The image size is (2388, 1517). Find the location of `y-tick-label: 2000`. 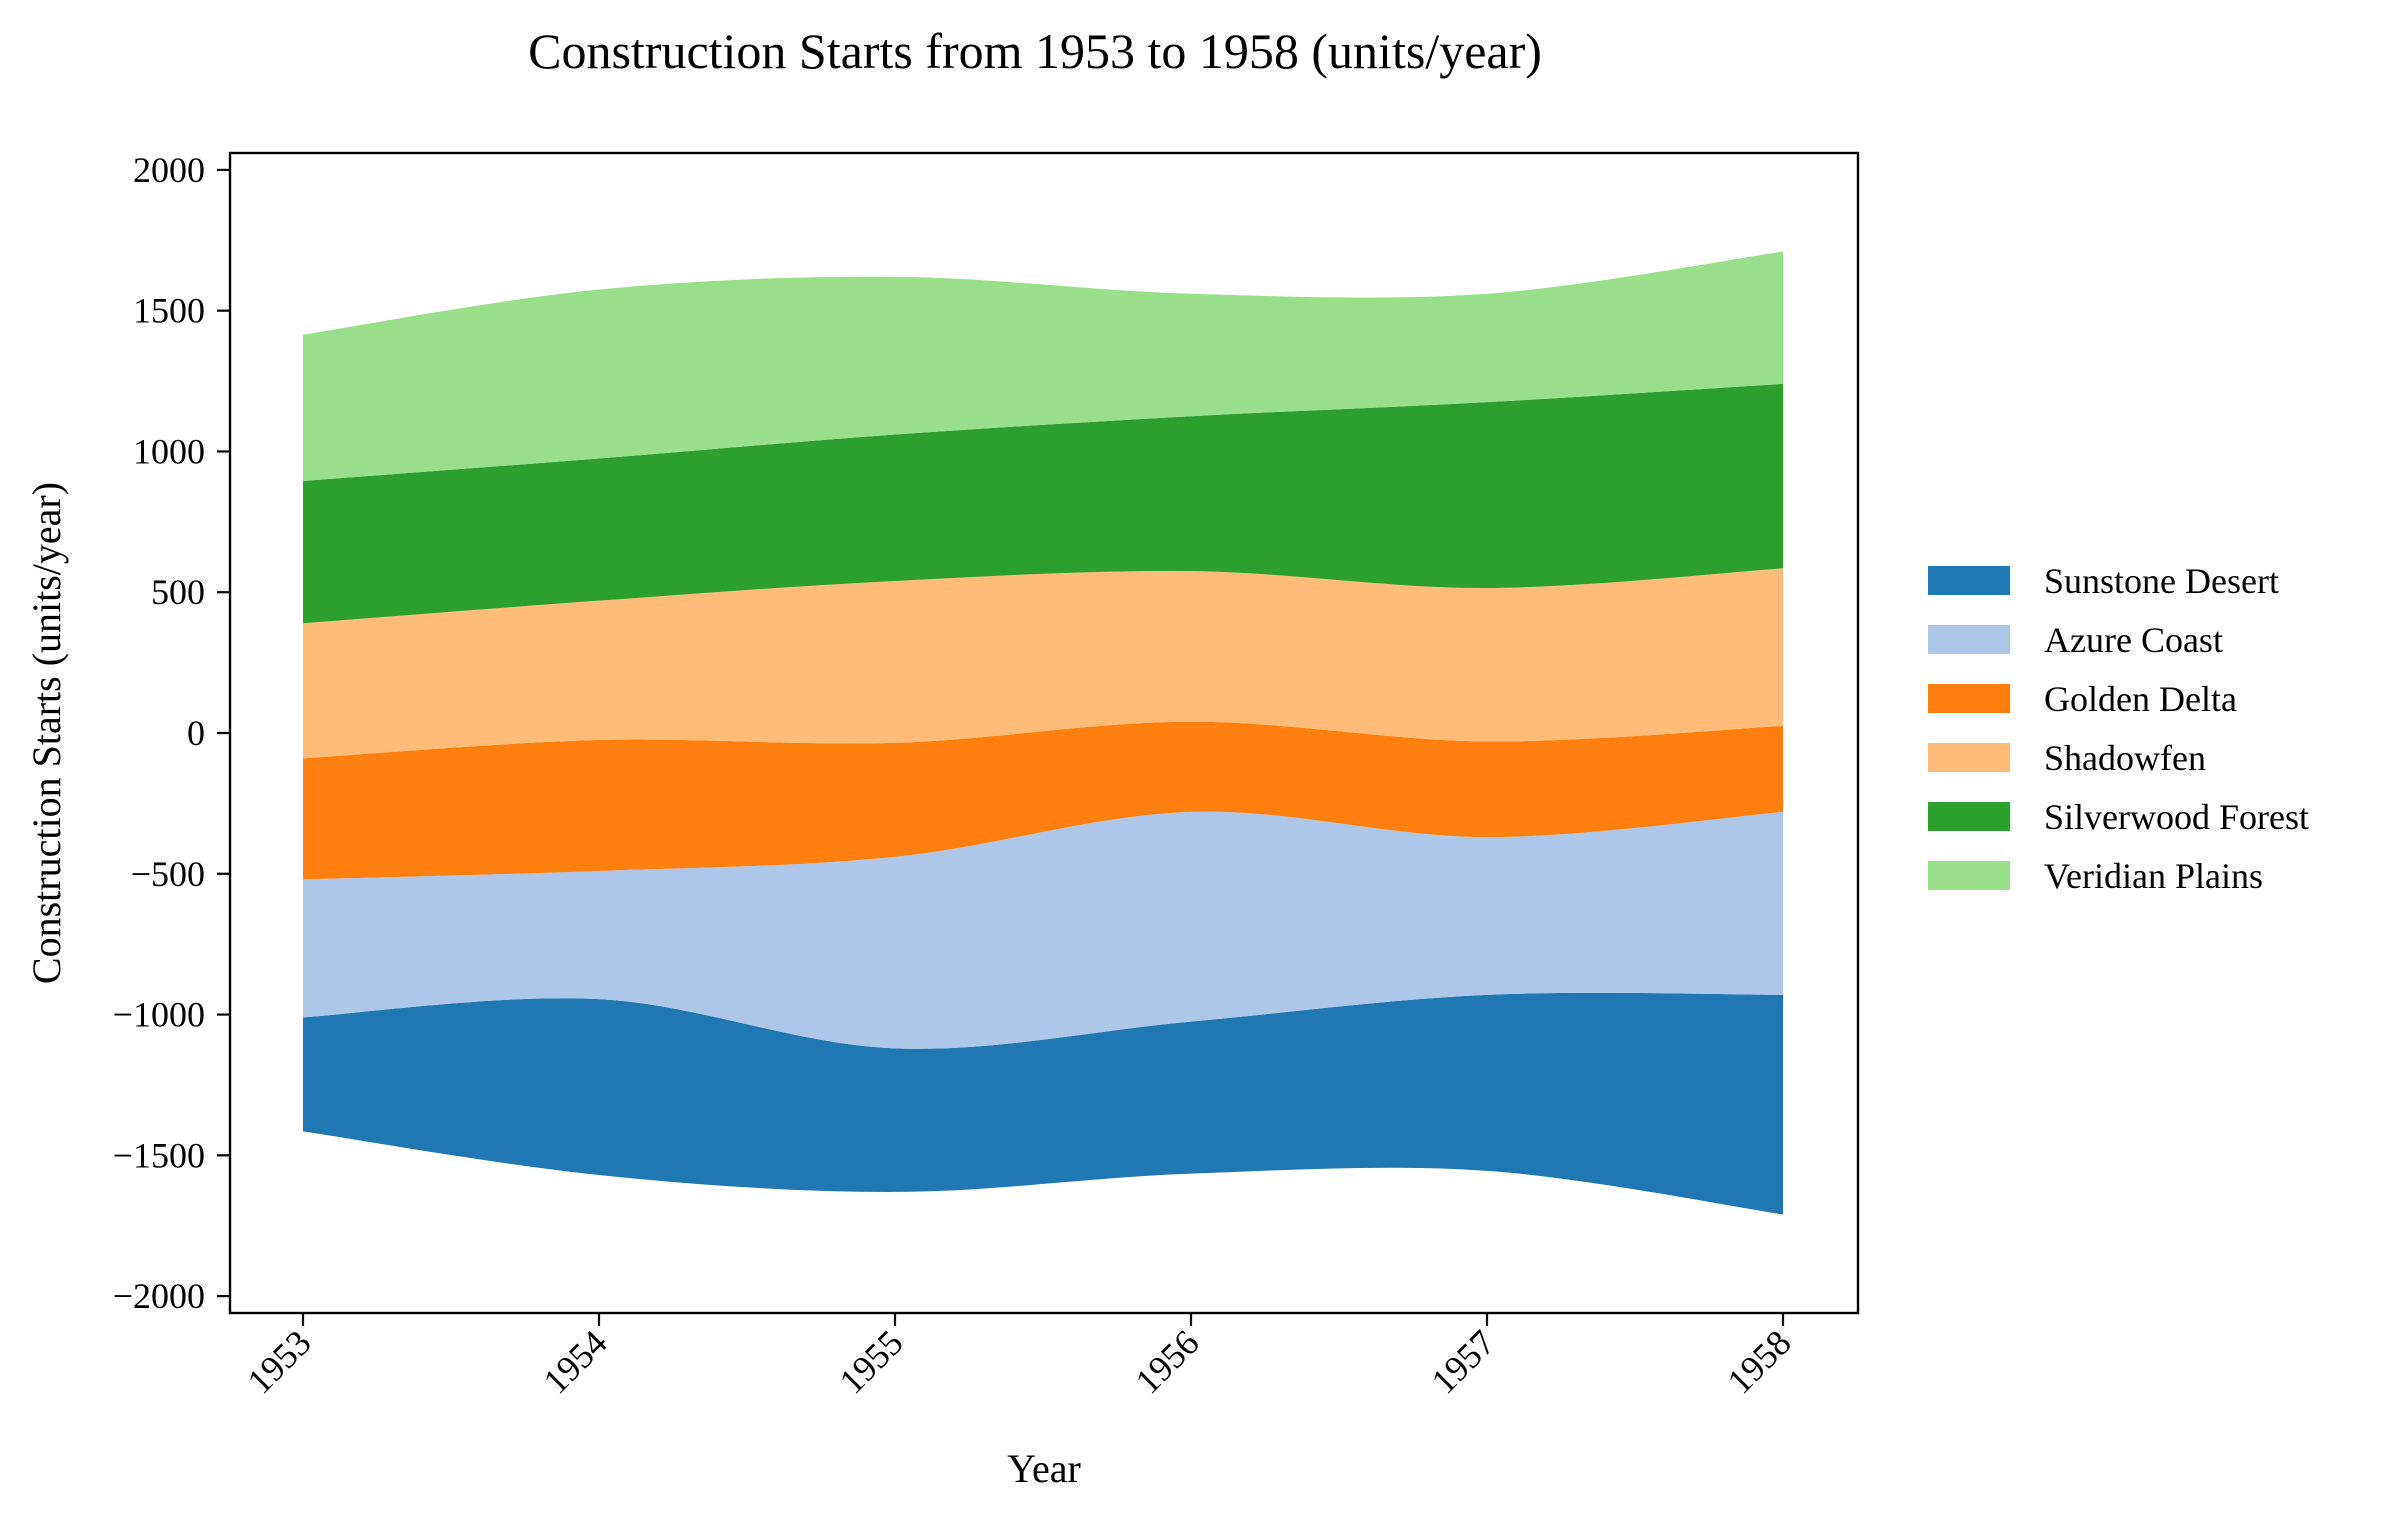

y-tick-label: 2000 is located at coordinates (169, 170).